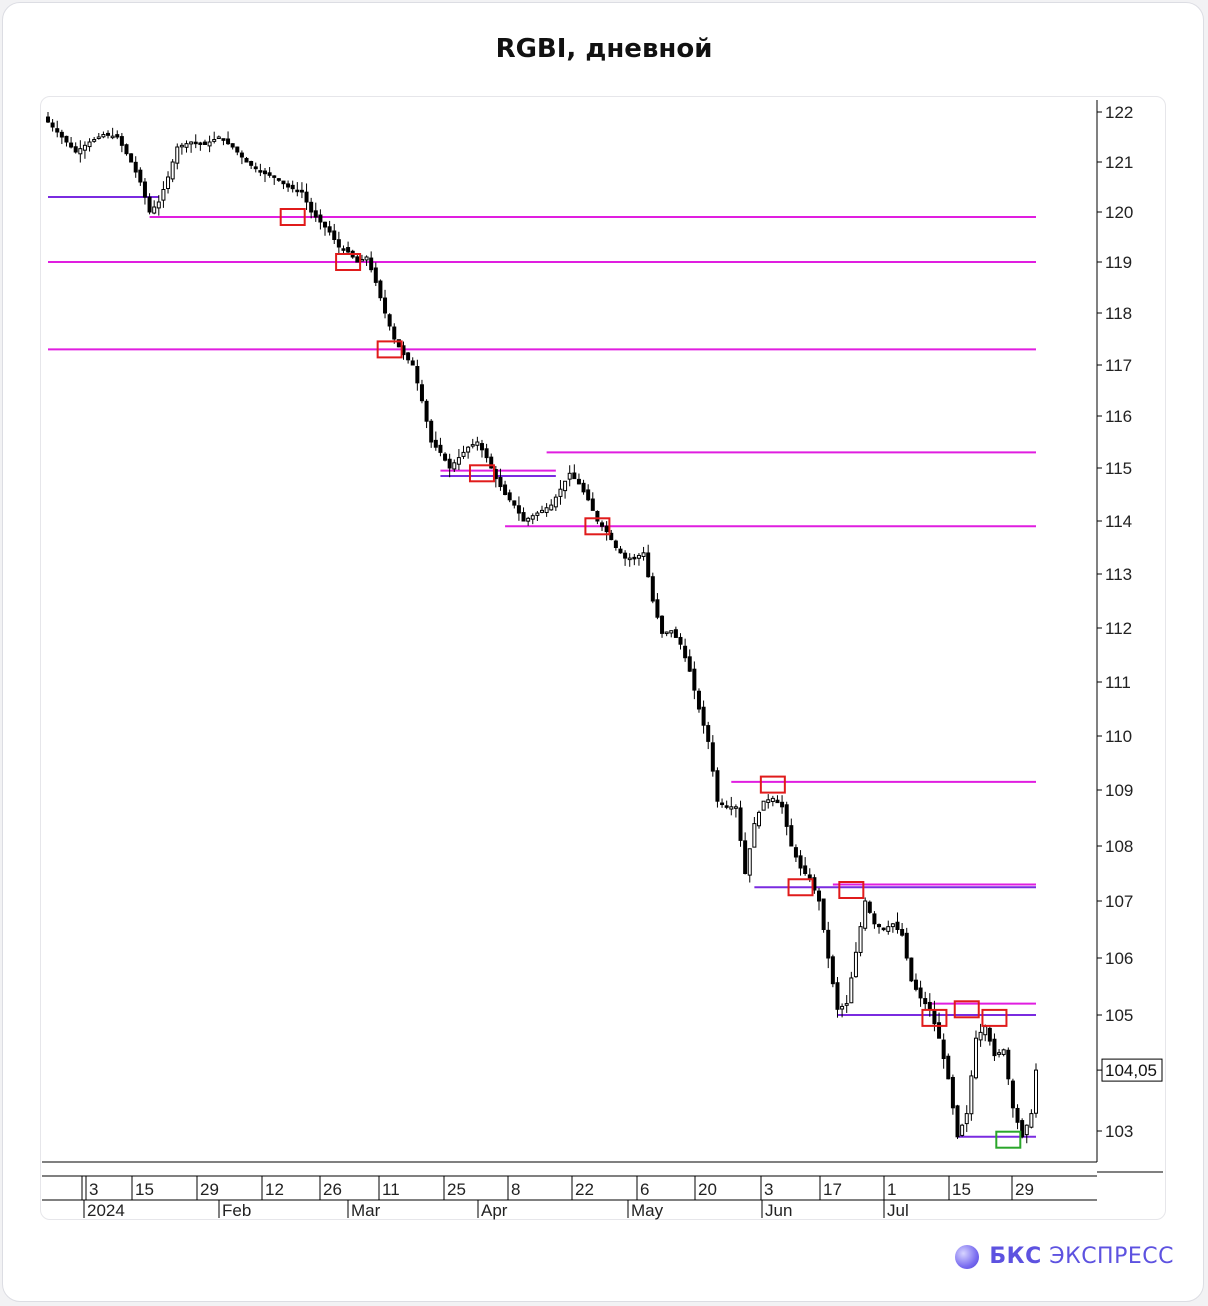 This screenshot has height=1306, width=1208. Describe the element at coordinates (604, 49) in the screenshot. I see `chart-title: RGBI, дневной` at that location.